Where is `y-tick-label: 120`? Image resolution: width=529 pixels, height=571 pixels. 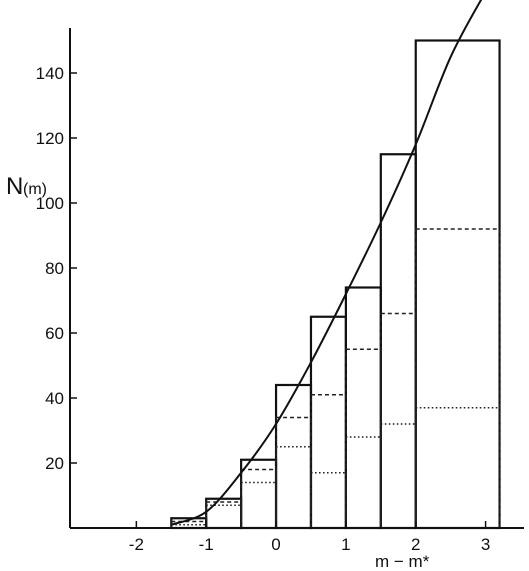
y-tick-label: 120 is located at coordinates (50, 138).